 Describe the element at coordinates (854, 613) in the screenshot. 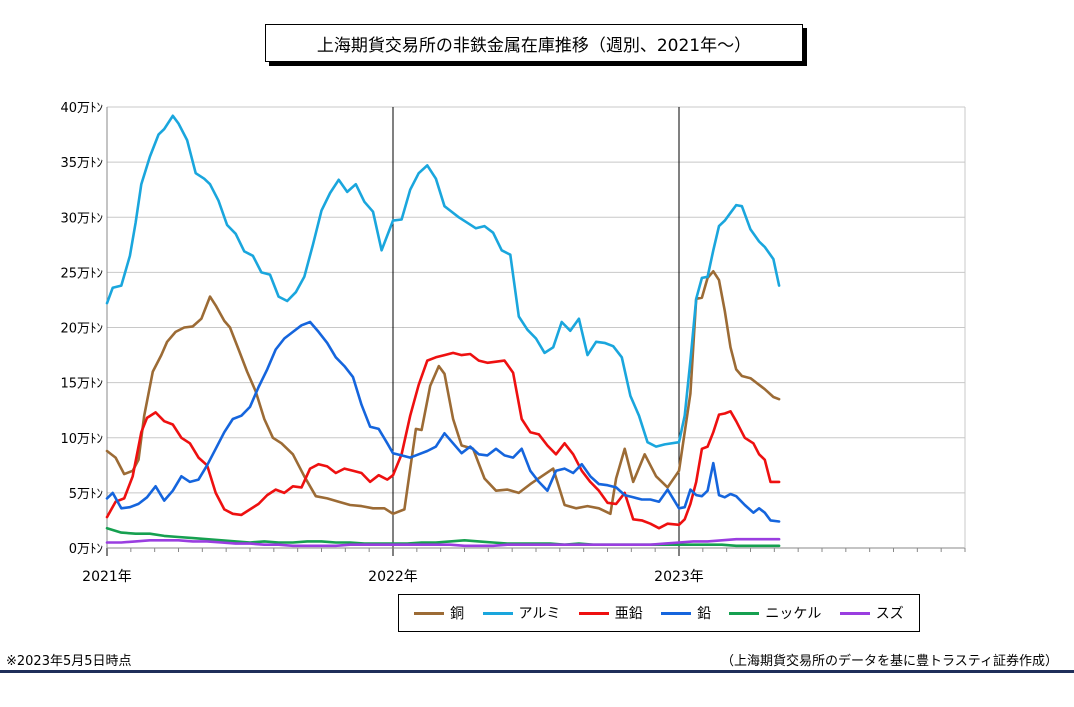

I see `legend-swatch-tin` at that location.